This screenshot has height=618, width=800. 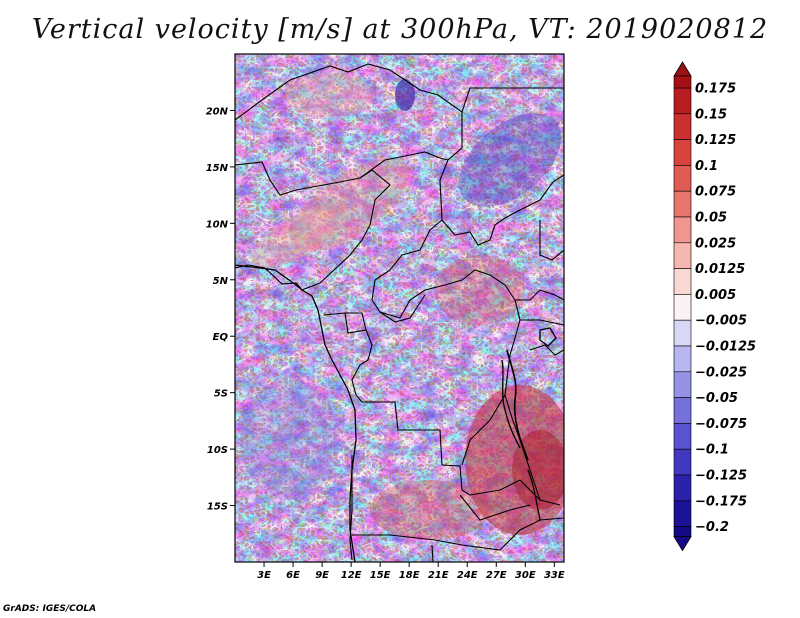 What do you see at coordinates (716, 398) in the screenshot?
I see `colorbar-label: −0.05` at bounding box center [716, 398].